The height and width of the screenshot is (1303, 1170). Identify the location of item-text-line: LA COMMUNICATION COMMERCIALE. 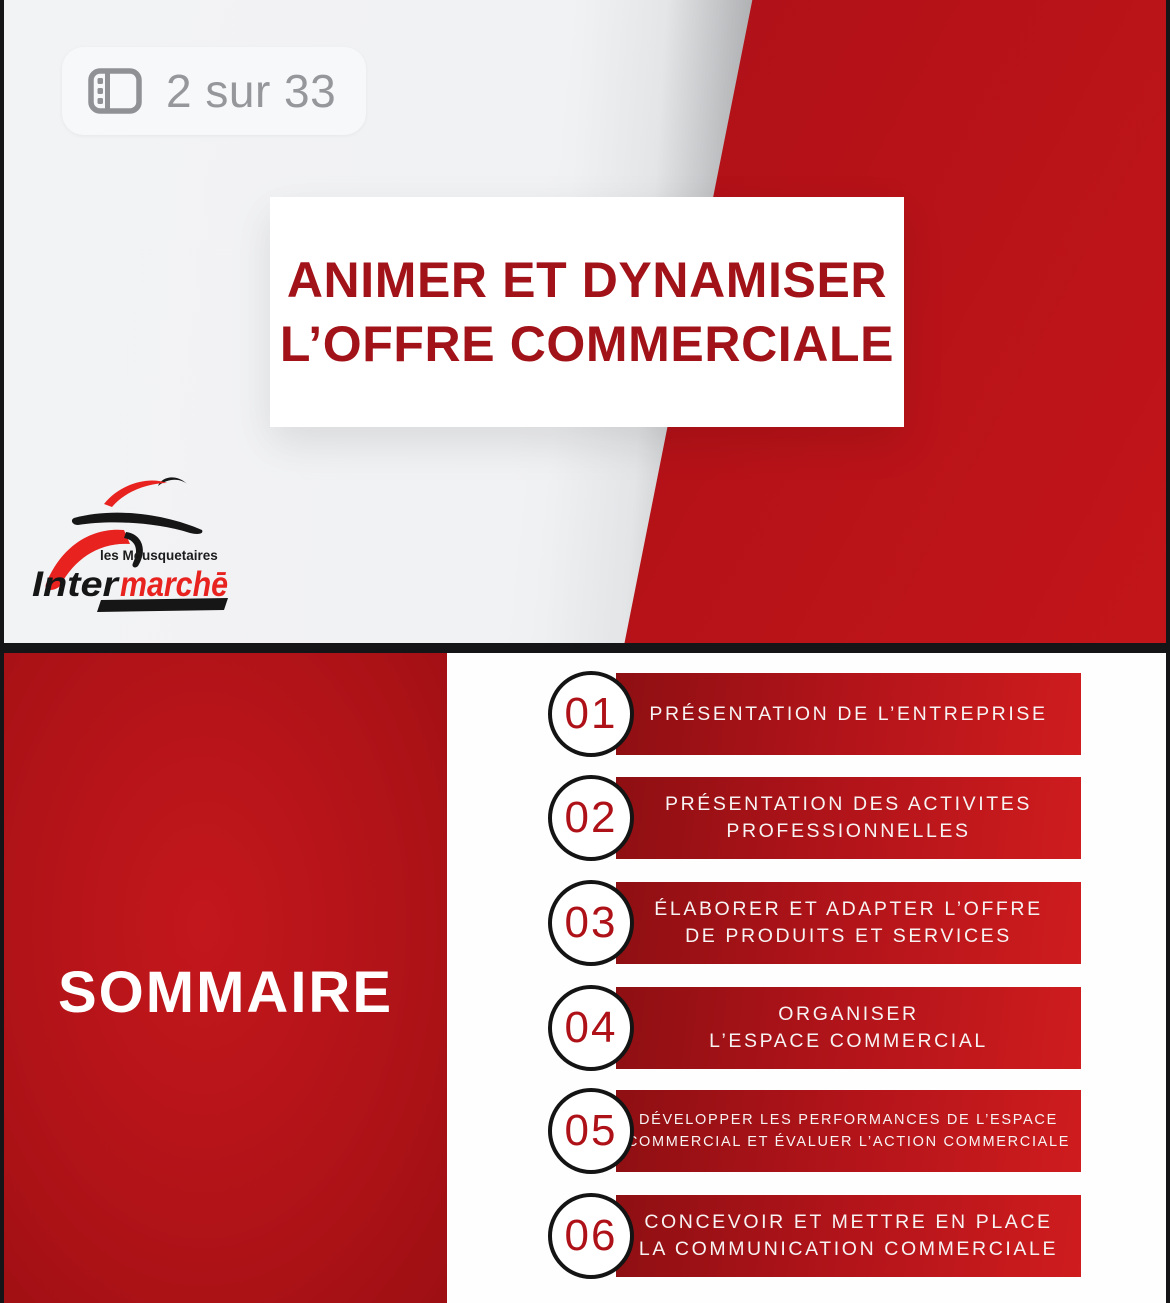
(848, 1249).